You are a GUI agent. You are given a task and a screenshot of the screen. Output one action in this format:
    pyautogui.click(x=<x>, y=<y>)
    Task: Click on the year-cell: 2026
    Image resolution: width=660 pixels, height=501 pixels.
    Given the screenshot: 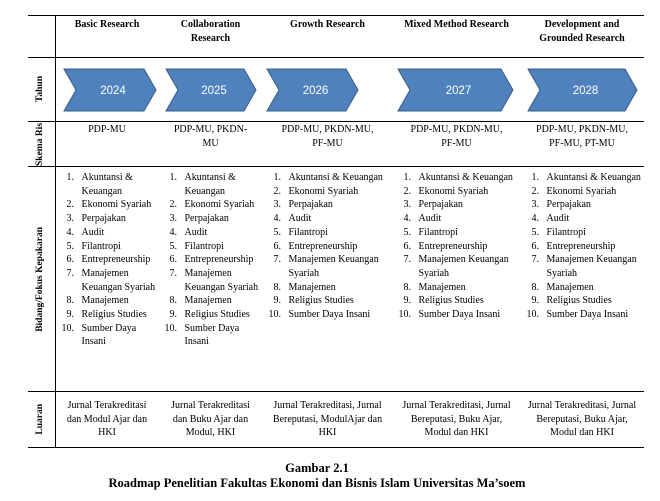 What is the action you would take?
    pyautogui.click(x=327, y=89)
    